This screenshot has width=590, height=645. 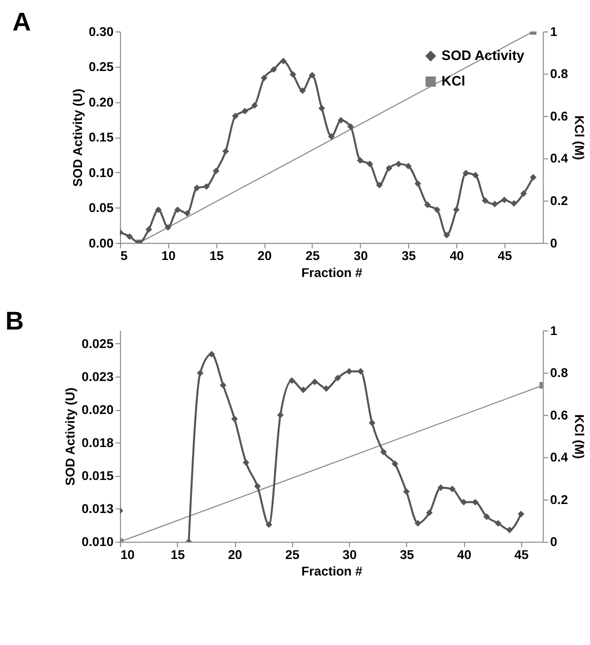 What do you see at coordinates (101, 31) in the screenshot?
I see `y-tick-label: 0.30` at bounding box center [101, 31].